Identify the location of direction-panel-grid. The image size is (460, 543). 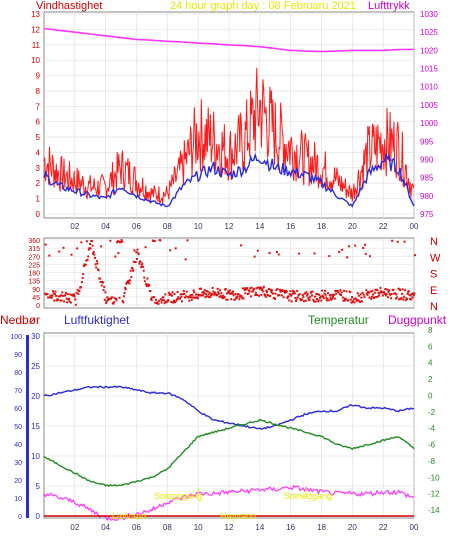
(229, 273).